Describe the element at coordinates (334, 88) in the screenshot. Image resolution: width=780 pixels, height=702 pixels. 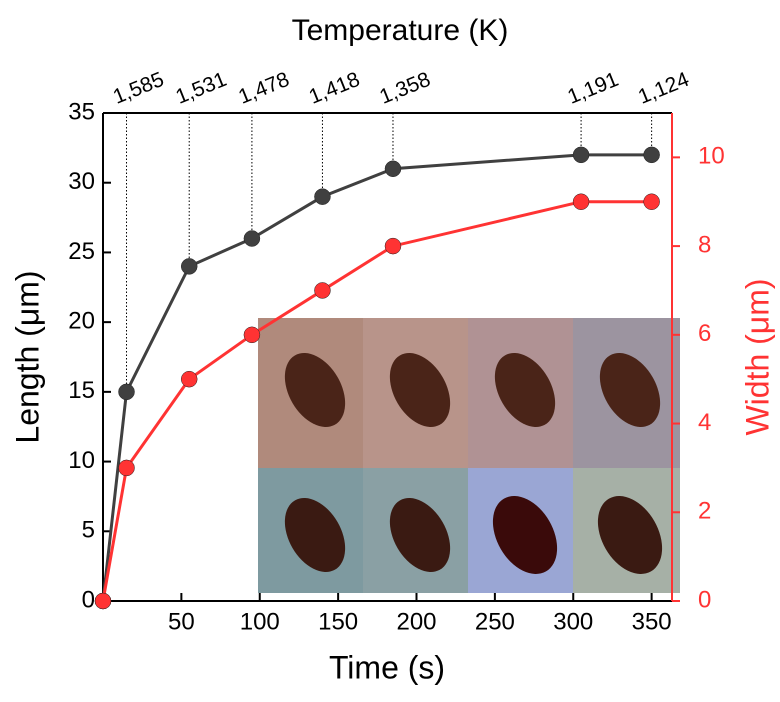
I see `top-tick-label: 1,418` at that location.